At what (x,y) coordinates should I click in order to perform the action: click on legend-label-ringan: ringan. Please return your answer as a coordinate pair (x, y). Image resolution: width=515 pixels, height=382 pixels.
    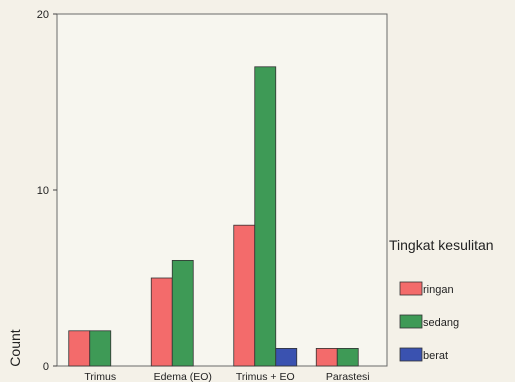
    Looking at the image, I should click on (438, 290).